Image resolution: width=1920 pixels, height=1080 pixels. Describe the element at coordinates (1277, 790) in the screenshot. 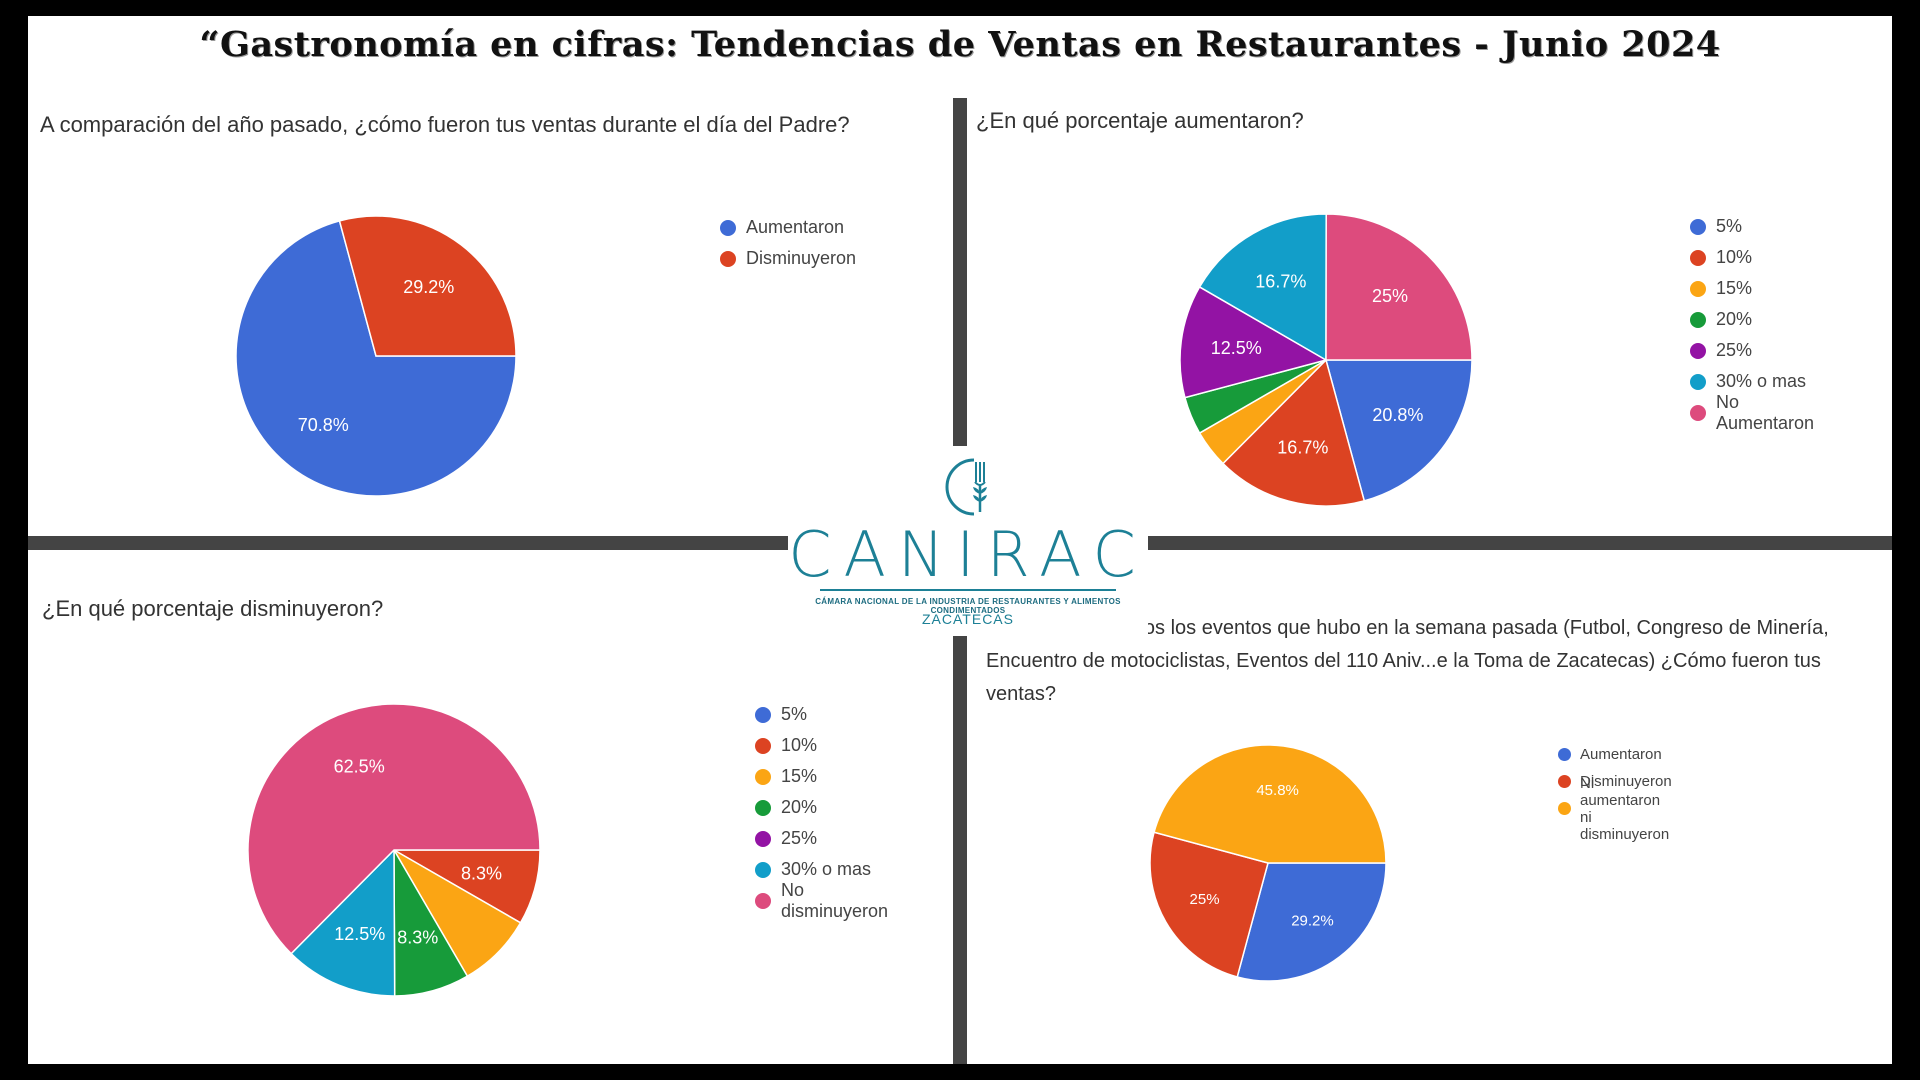

I see `slice-data-label: 45.8%` at that location.